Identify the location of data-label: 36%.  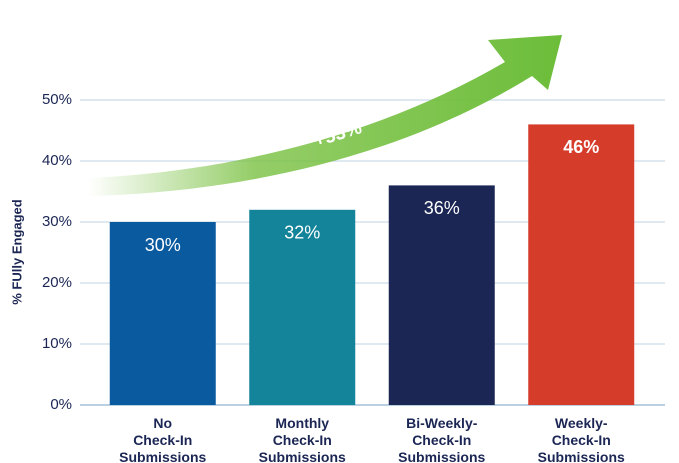
(442, 208).